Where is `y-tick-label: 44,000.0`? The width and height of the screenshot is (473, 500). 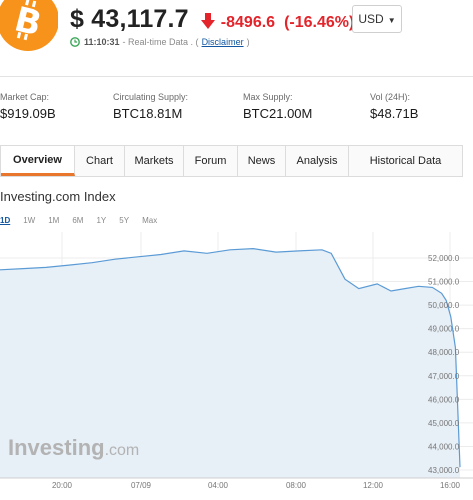 y-tick-label: 44,000.0 is located at coordinates (444, 446).